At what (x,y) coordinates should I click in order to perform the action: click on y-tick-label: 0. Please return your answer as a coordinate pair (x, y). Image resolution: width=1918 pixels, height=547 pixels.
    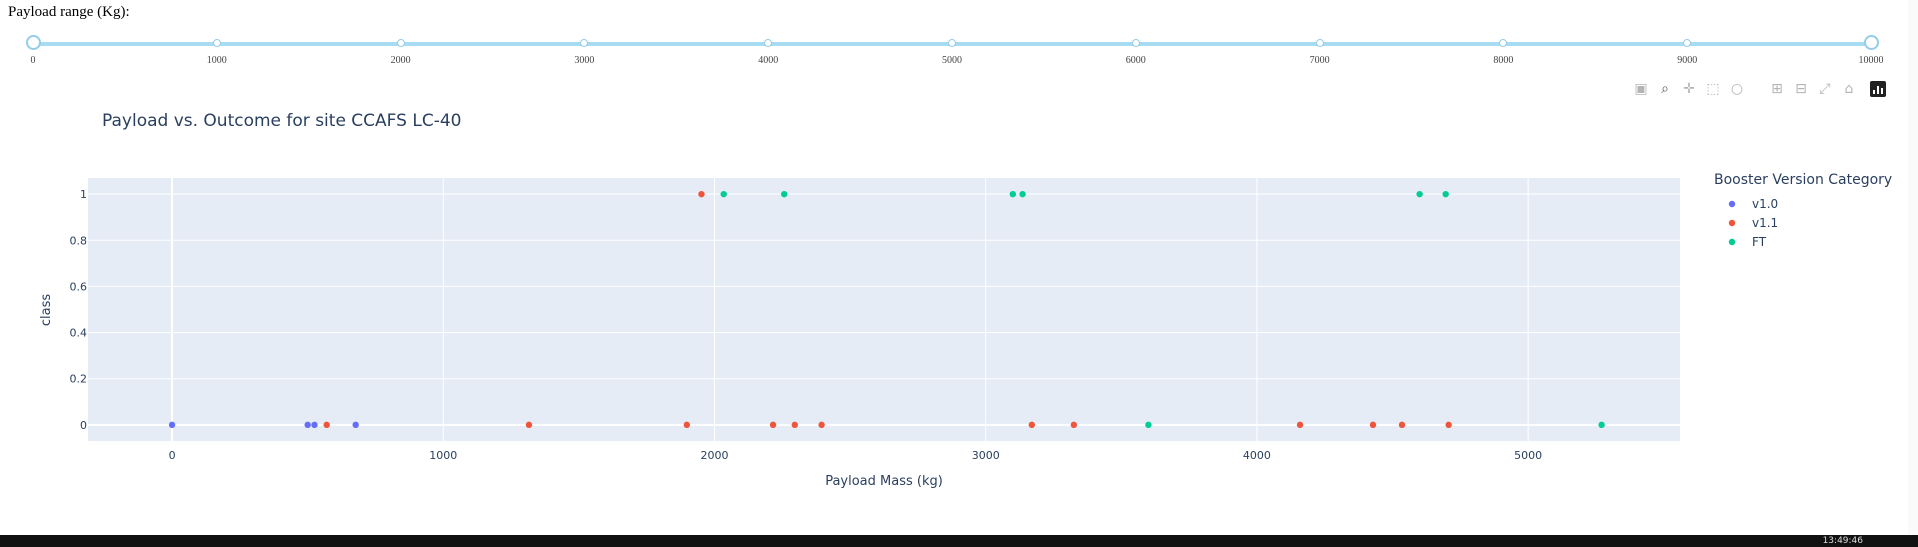
    Looking at the image, I should click on (83, 425).